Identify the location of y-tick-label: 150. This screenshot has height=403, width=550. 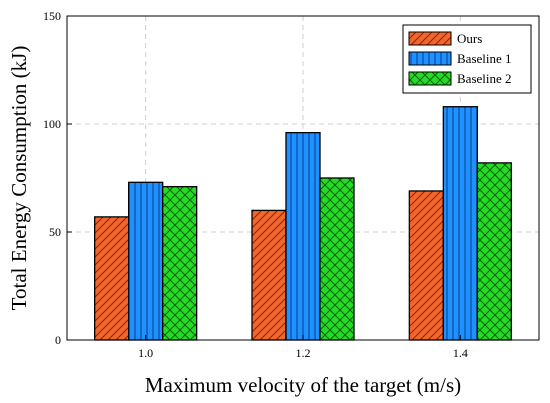
(52, 16).